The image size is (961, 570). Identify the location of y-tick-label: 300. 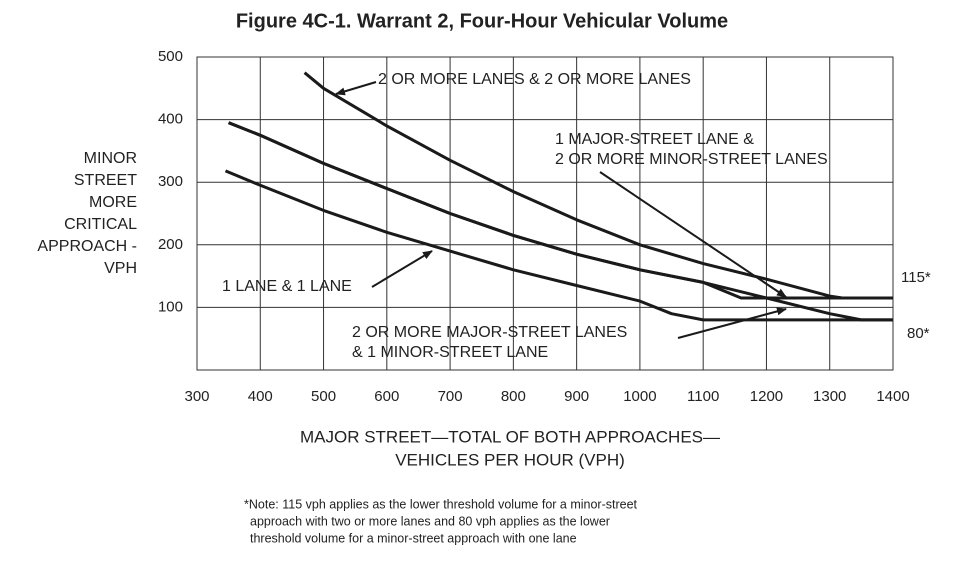
(170, 181).